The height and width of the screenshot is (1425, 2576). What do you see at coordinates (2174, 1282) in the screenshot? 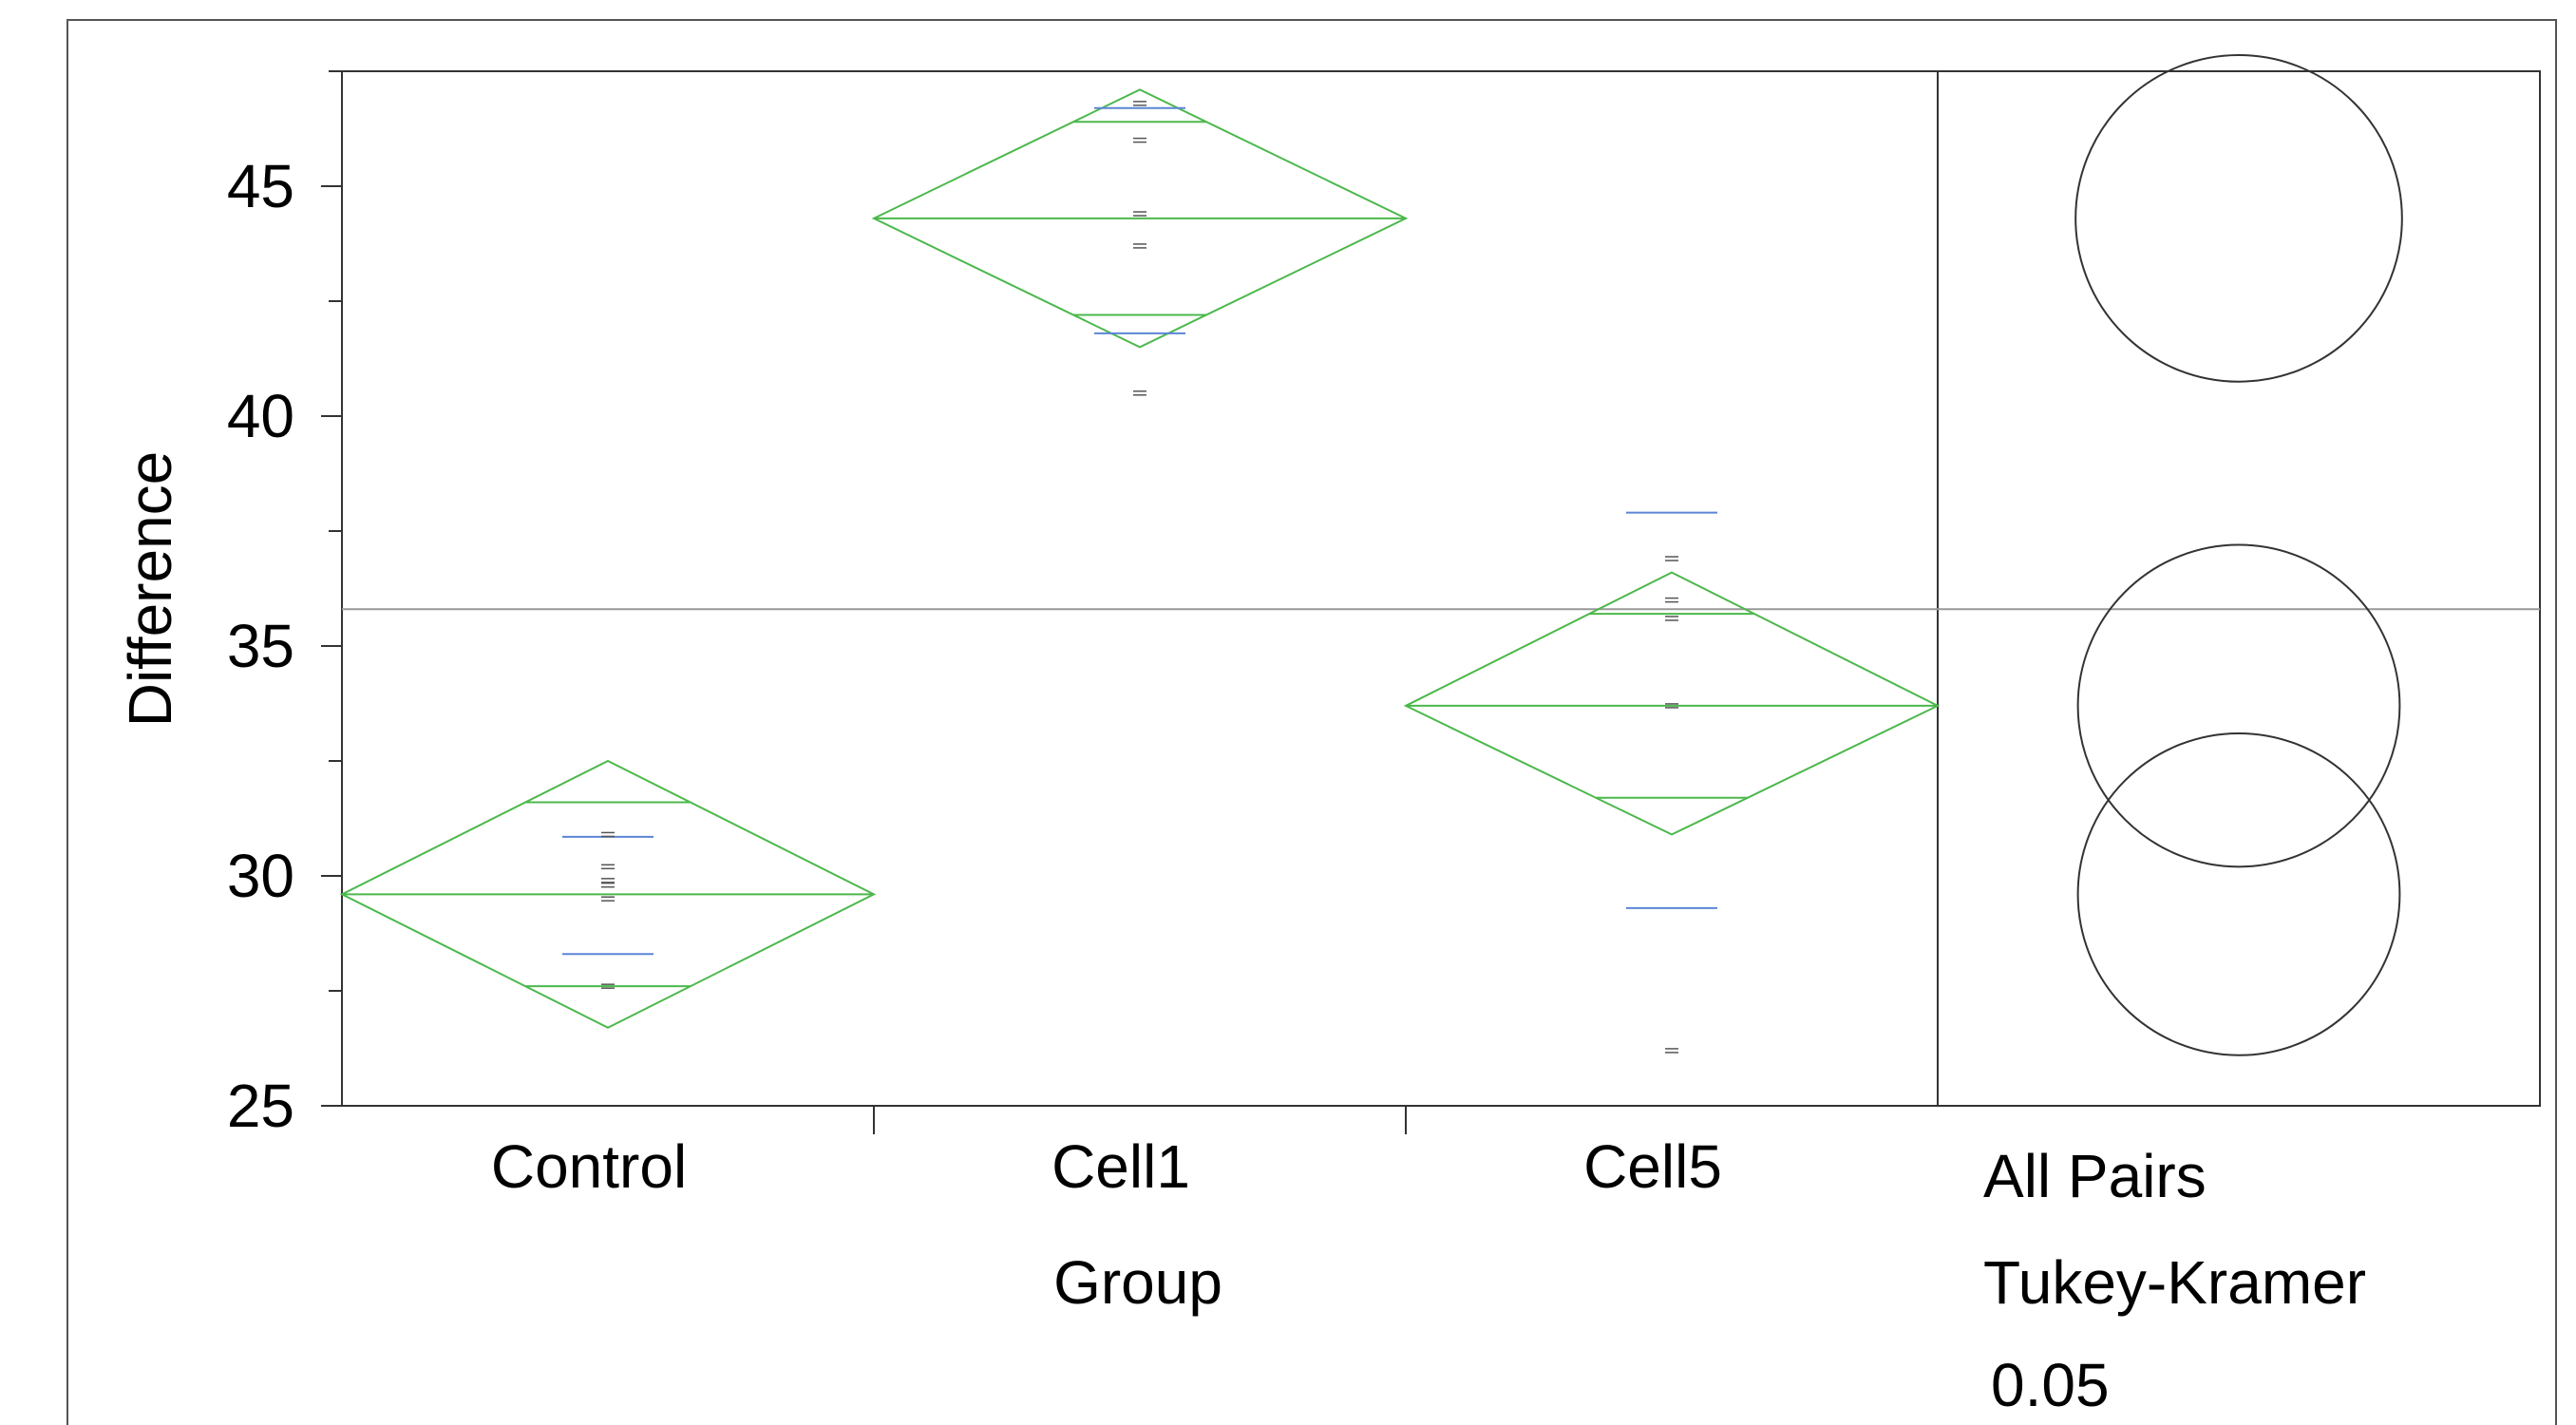
I see `comparison-label-test: Tukey-Kramer` at bounding box center [2174, 1282].